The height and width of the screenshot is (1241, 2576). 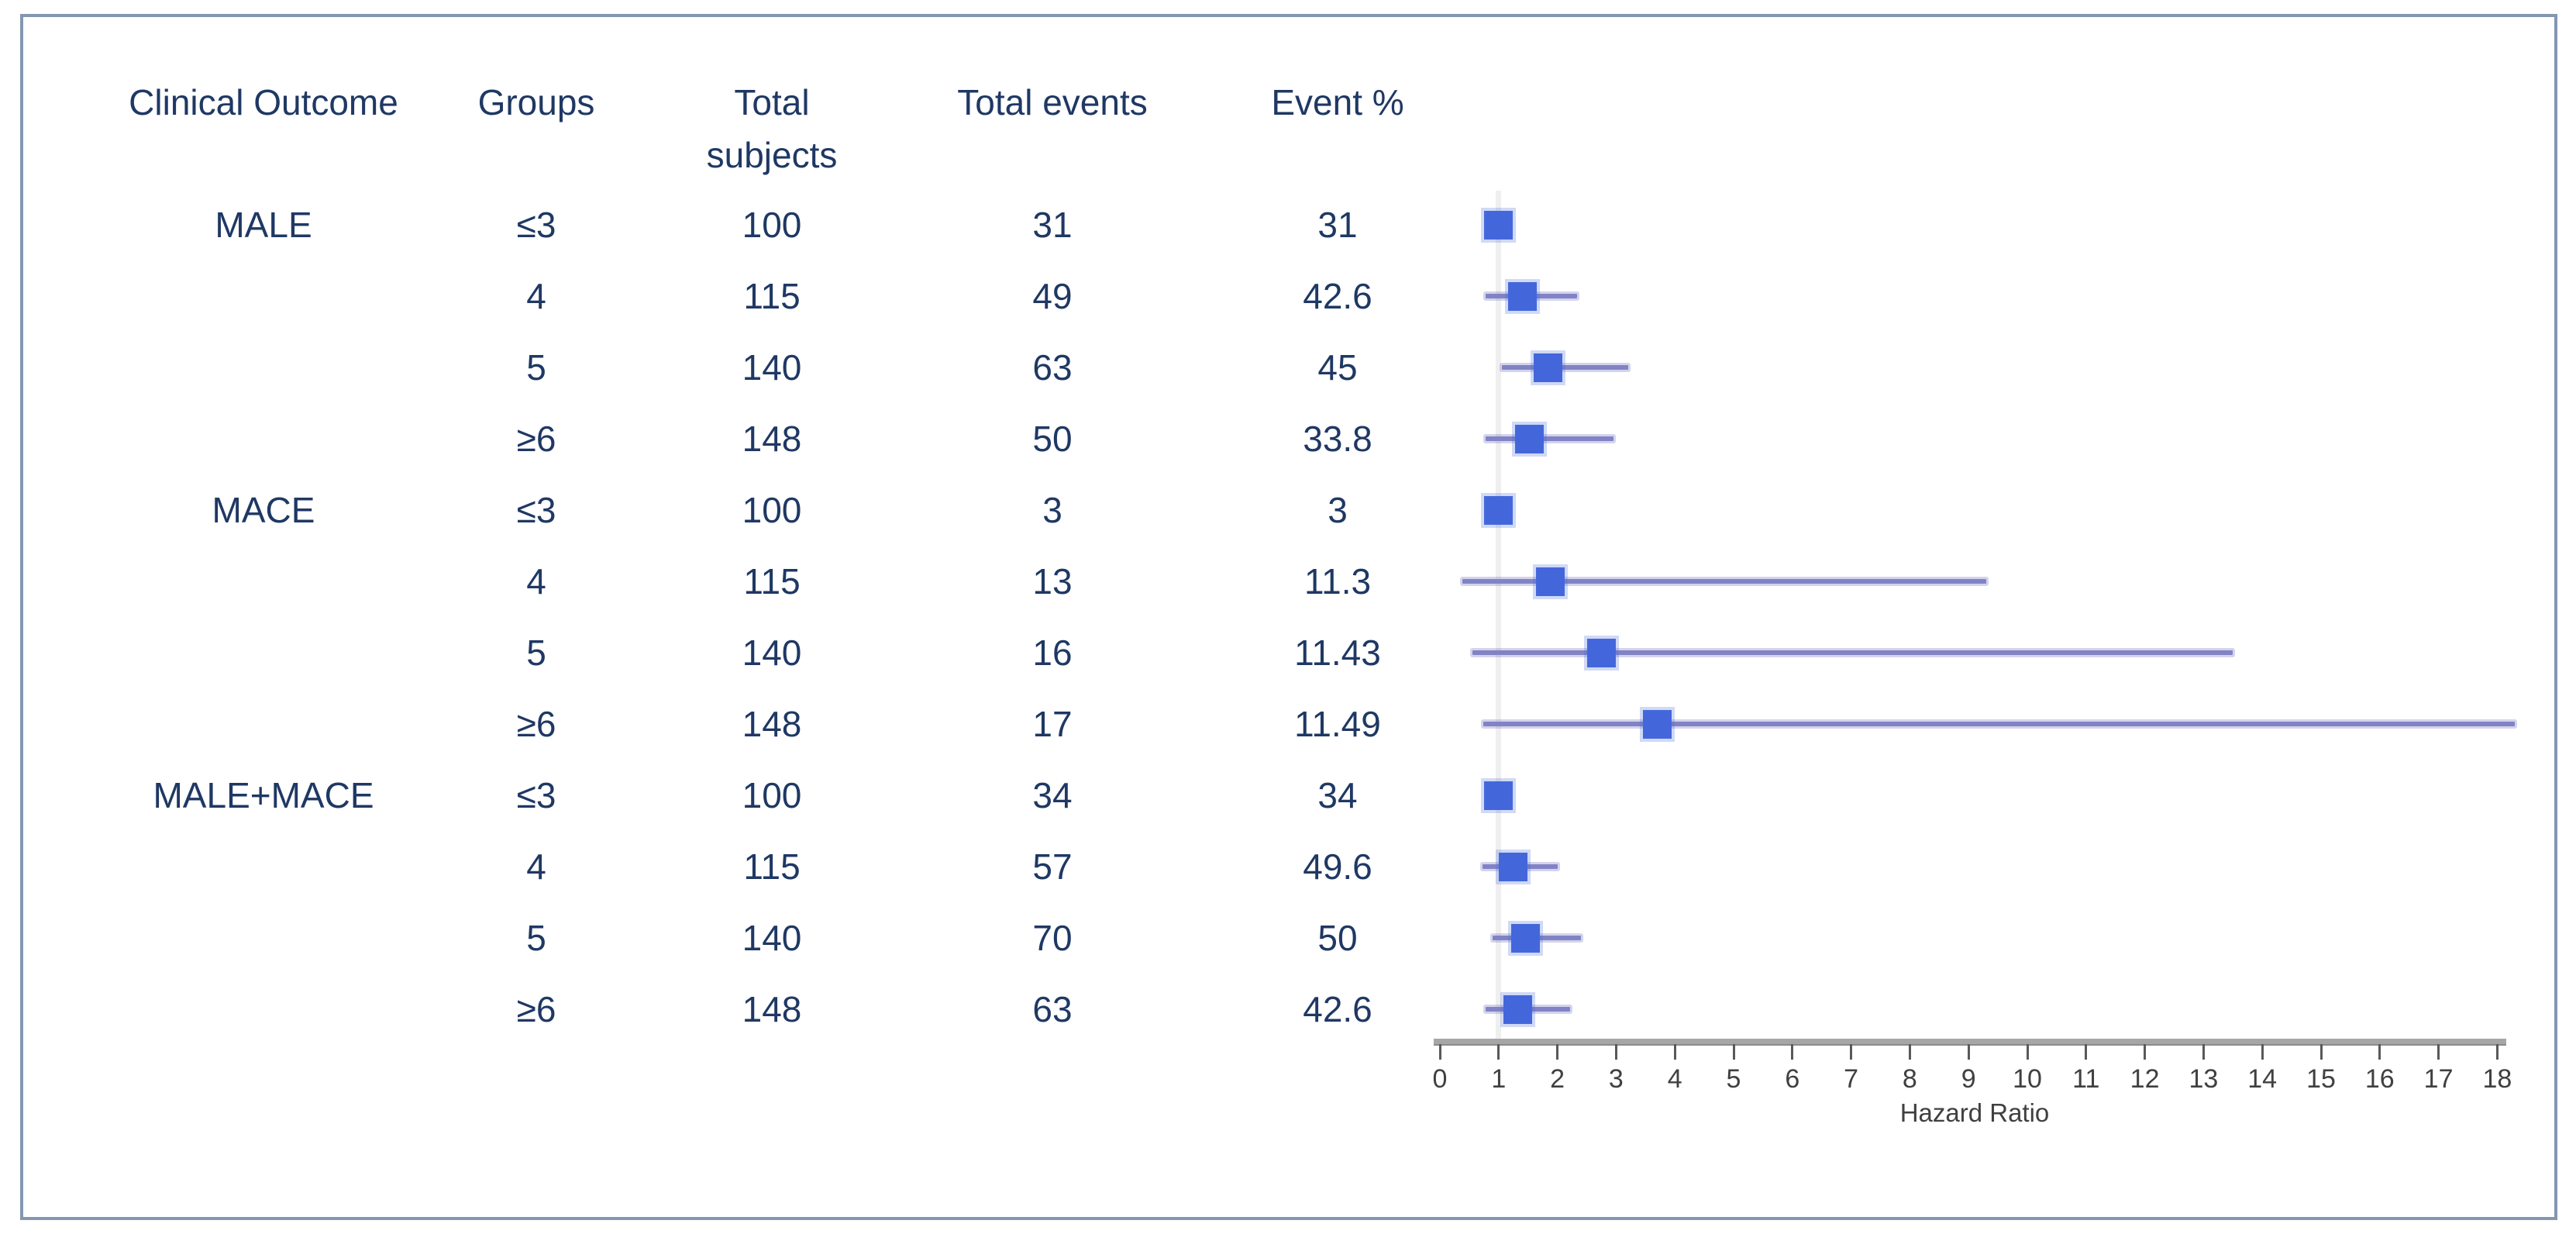 What do you see at coordinates (2262, 1079) in the screenshot?
I see `axis-tick-label: 14` at bounding box center [2262, 1079].